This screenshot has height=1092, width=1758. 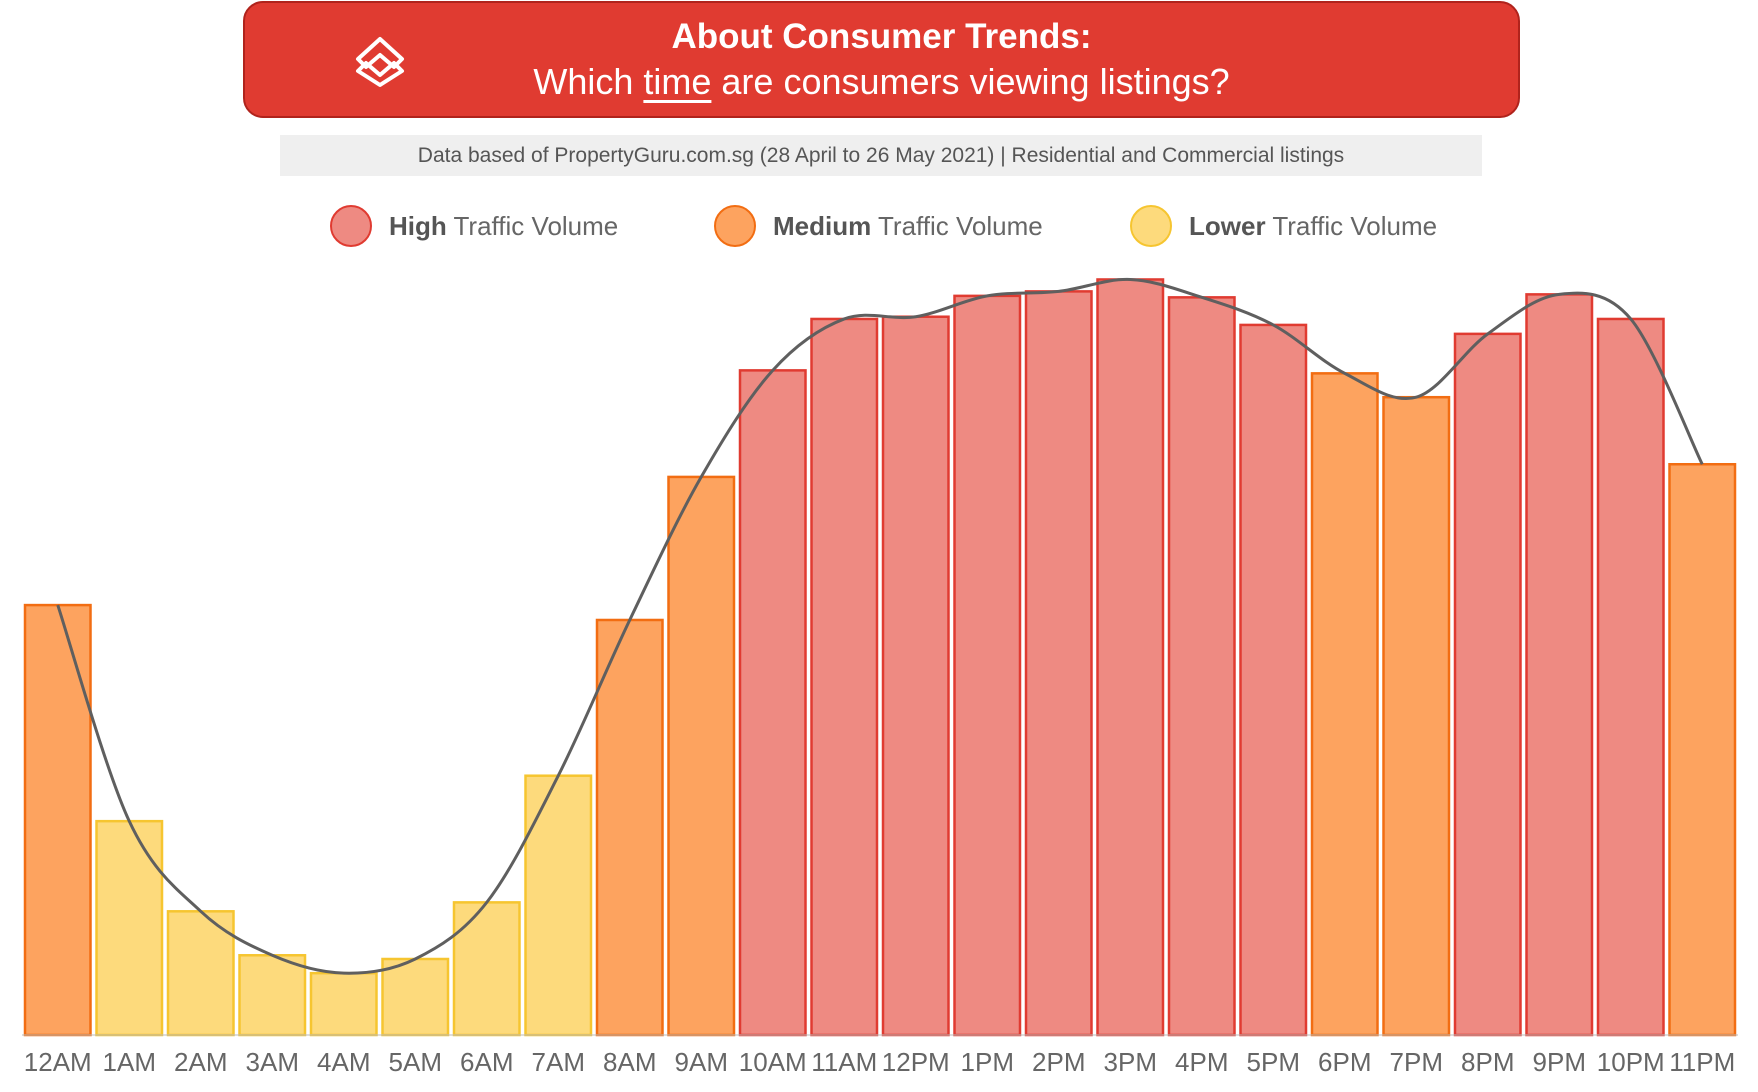 What do you see at coordinates (1487, 684) in the screenshot?
I see `bar-8pm` at bounding box center [1487, 684].